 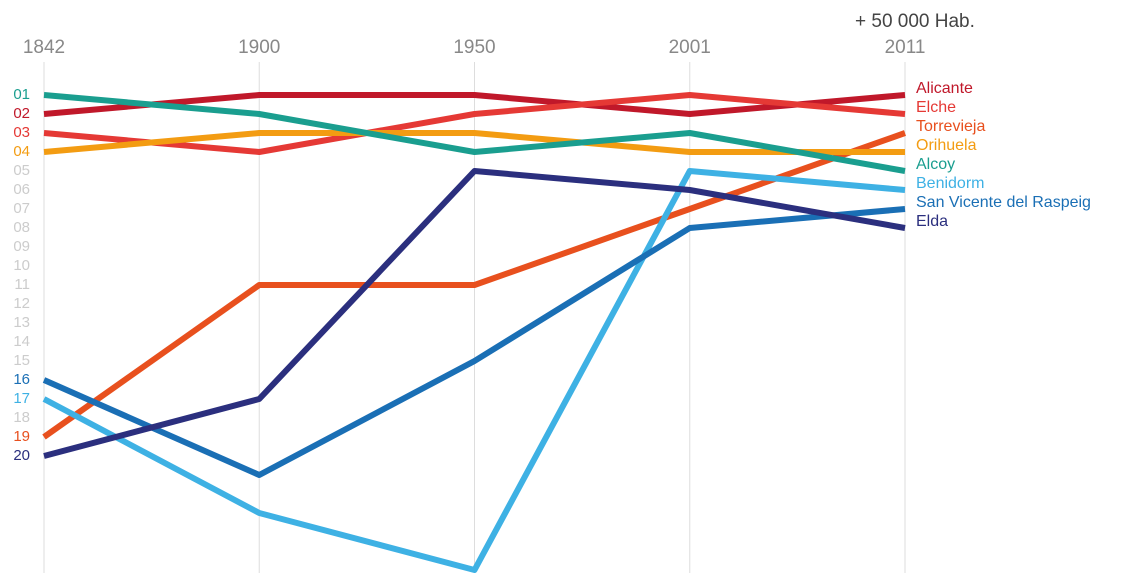 What do you see at coordinates (21, 113) in the screenshot?
I see `y-tick-label: 02` at bounding box center [21, 113].